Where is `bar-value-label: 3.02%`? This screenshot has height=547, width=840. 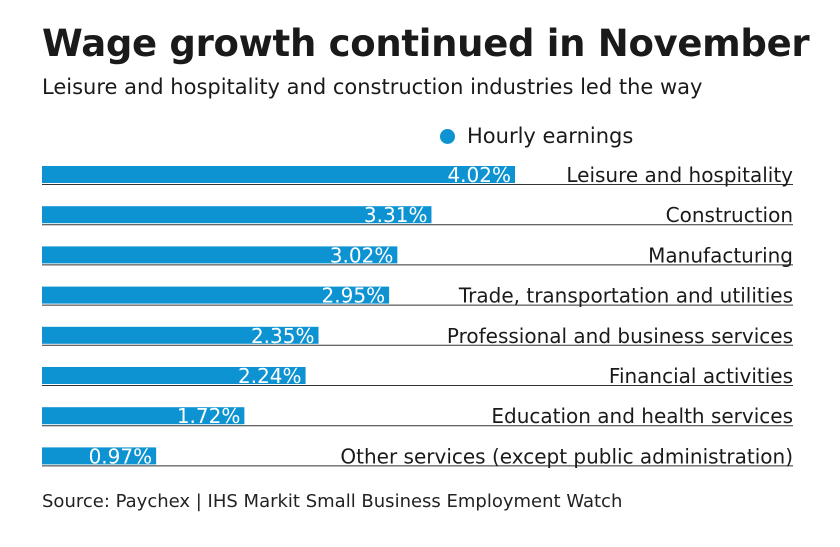 bar-value-label: 3.02% is located at coordinates (362, 255).